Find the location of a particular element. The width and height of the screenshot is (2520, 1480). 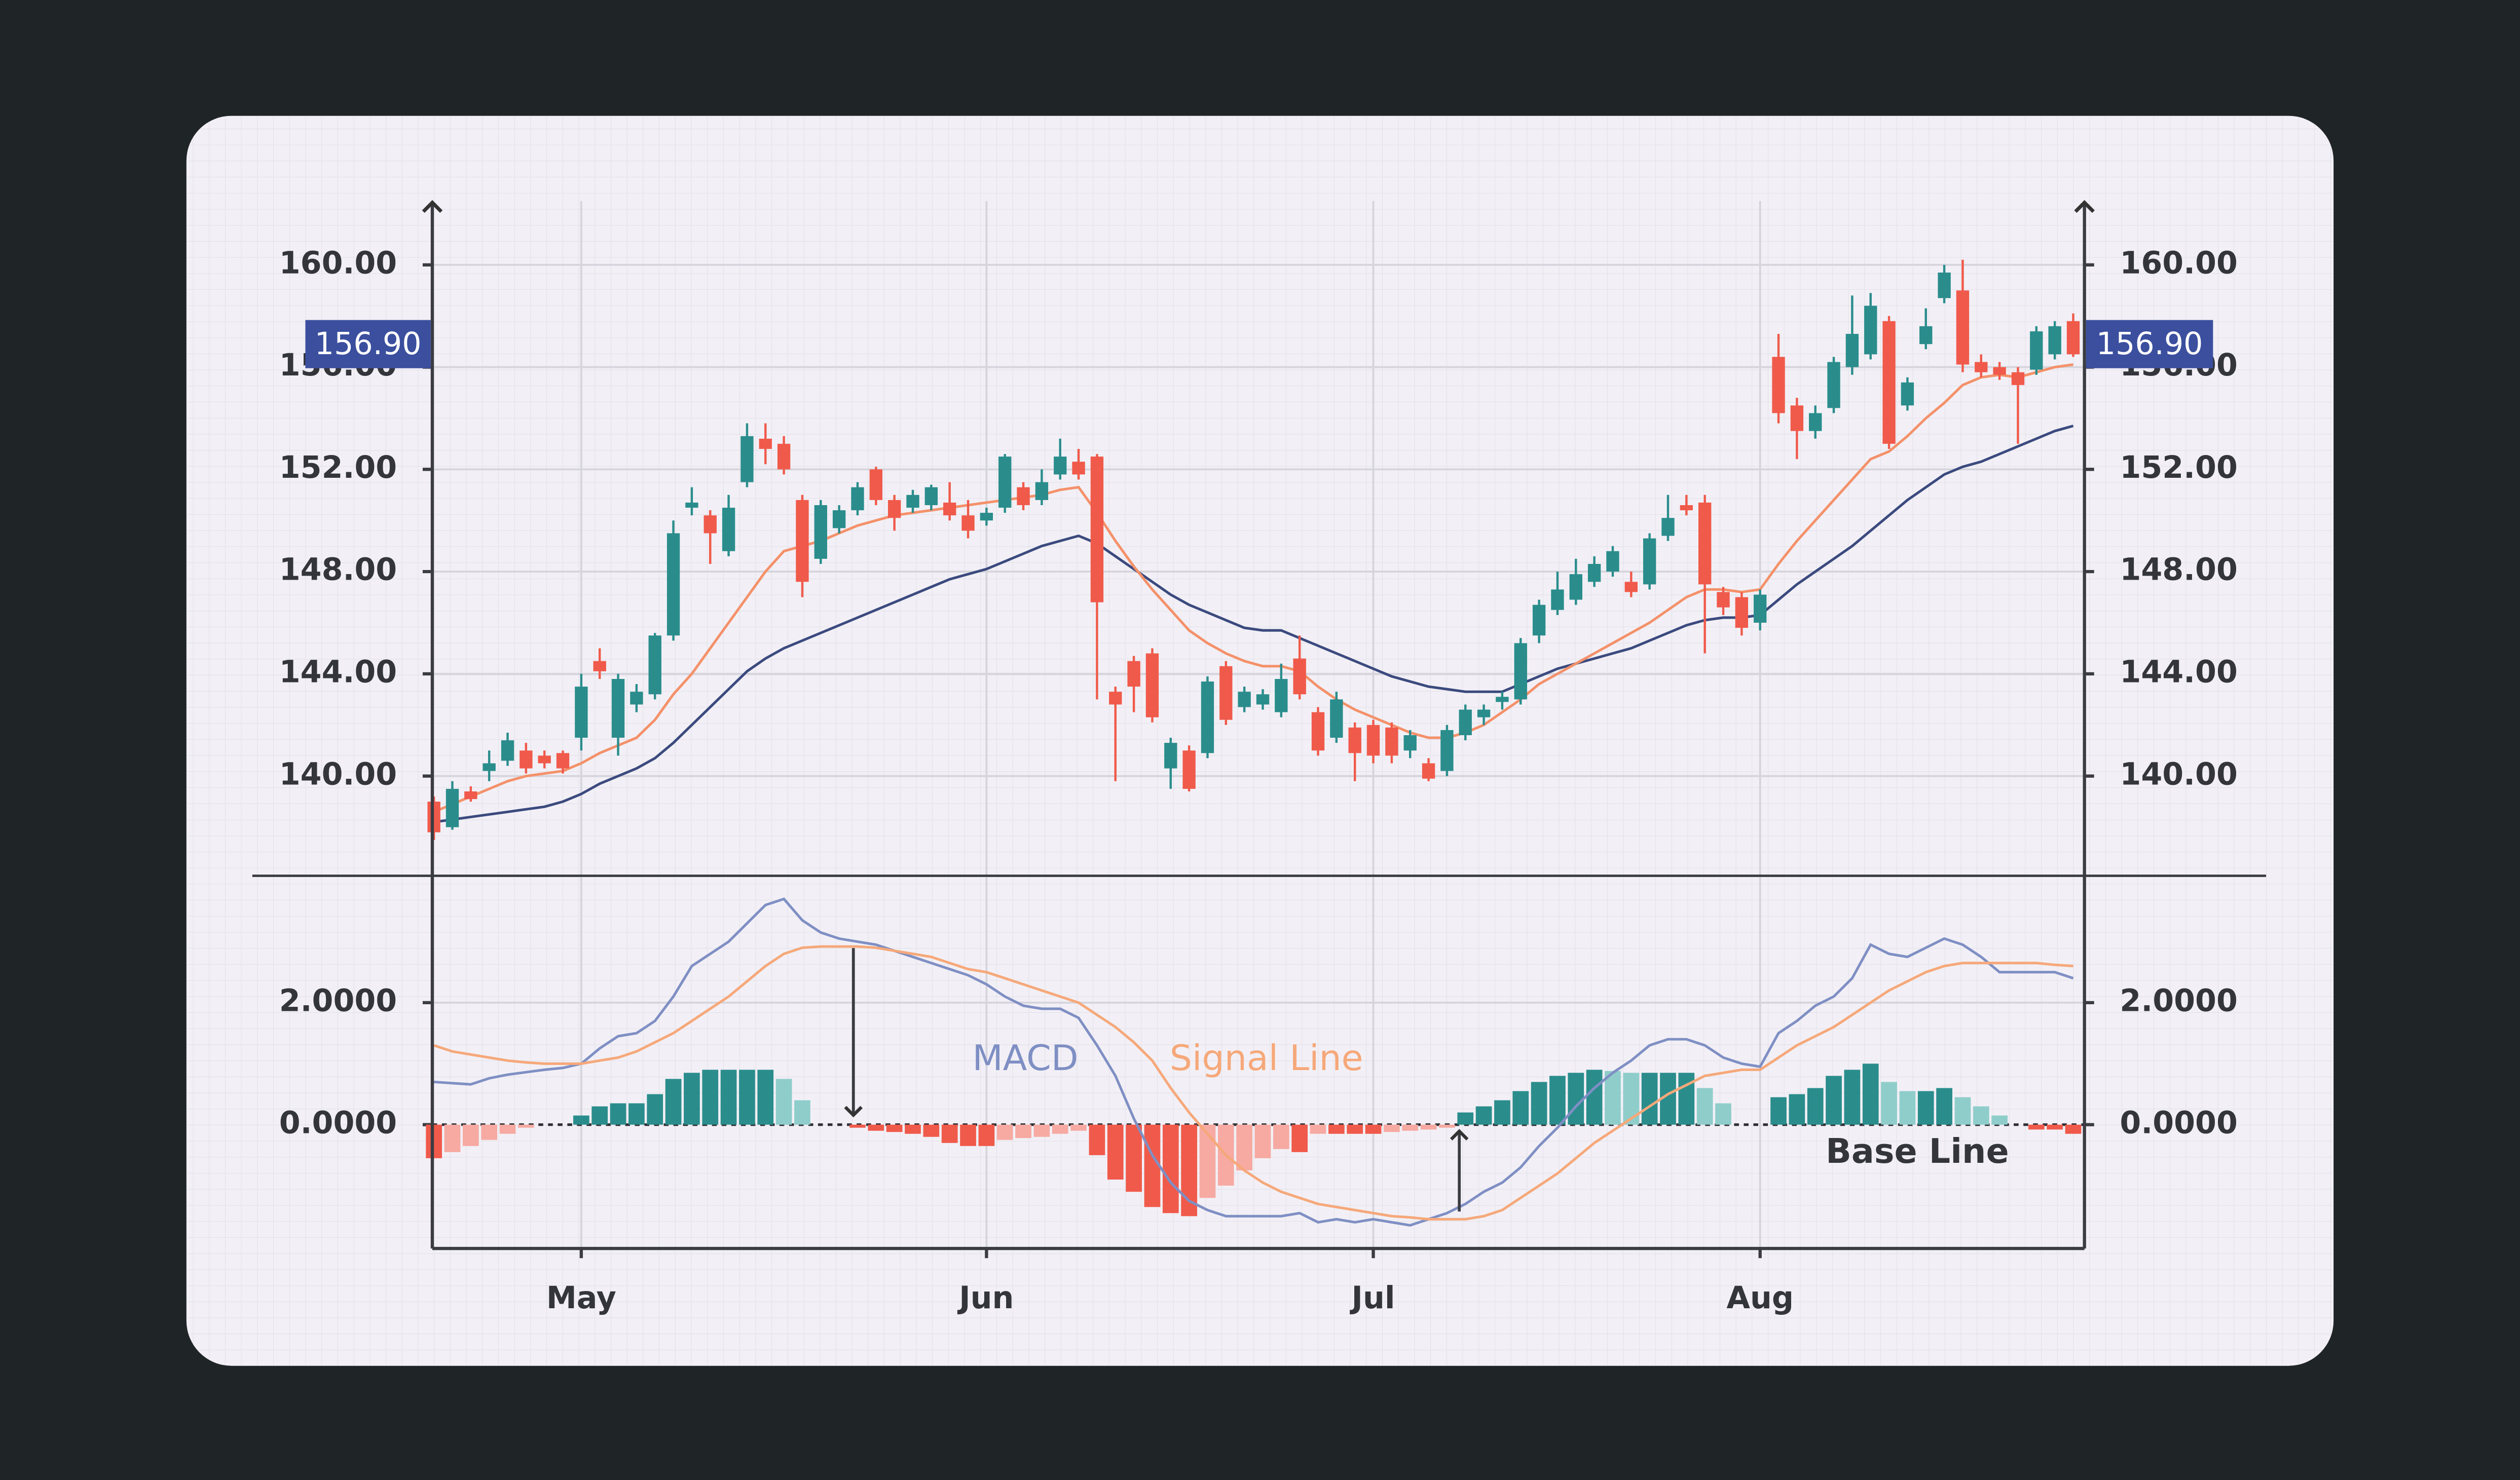

y-tick-label: 2.0000 is located at coordinates (2179, 1000).